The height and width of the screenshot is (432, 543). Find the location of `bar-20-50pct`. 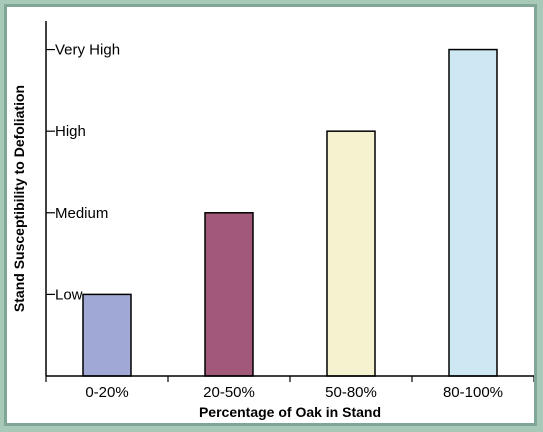

bar-20-50pct is located at coordinates (229, 294).